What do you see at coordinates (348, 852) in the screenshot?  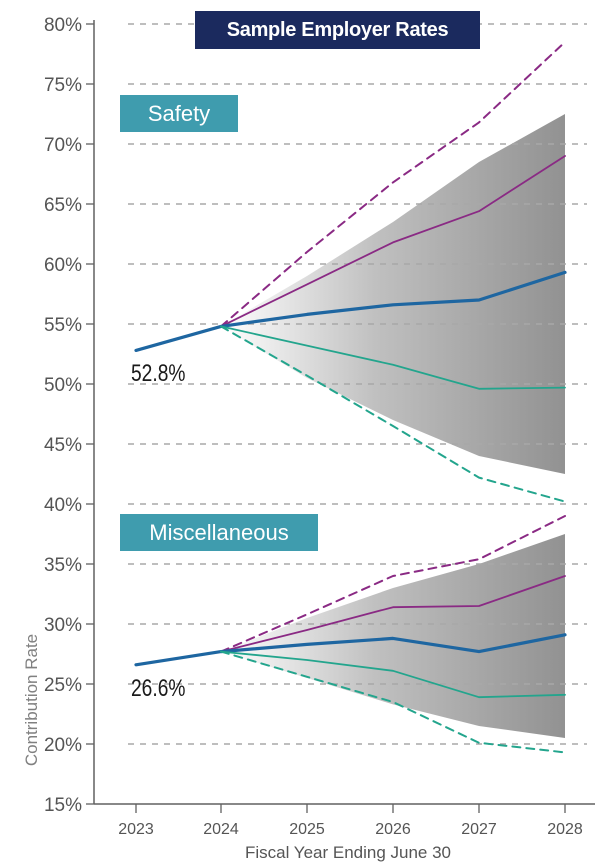 I see `x-axis-label: Fiscal Year Ending June 30` at bounding box center [348, 852].